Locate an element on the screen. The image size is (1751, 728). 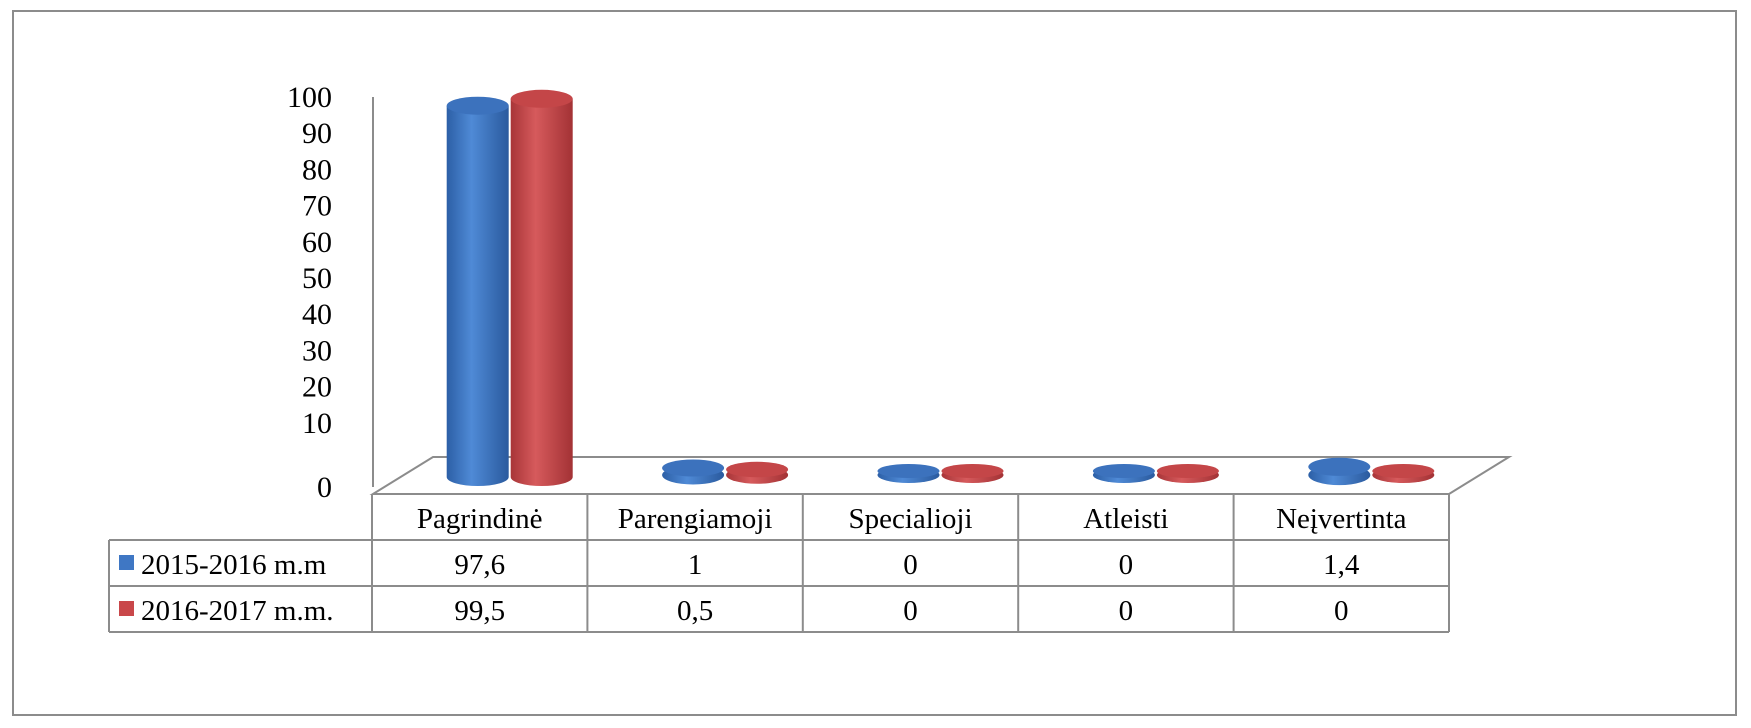
data-label-1-1: 0,5 is located at coordinates (695, 611).